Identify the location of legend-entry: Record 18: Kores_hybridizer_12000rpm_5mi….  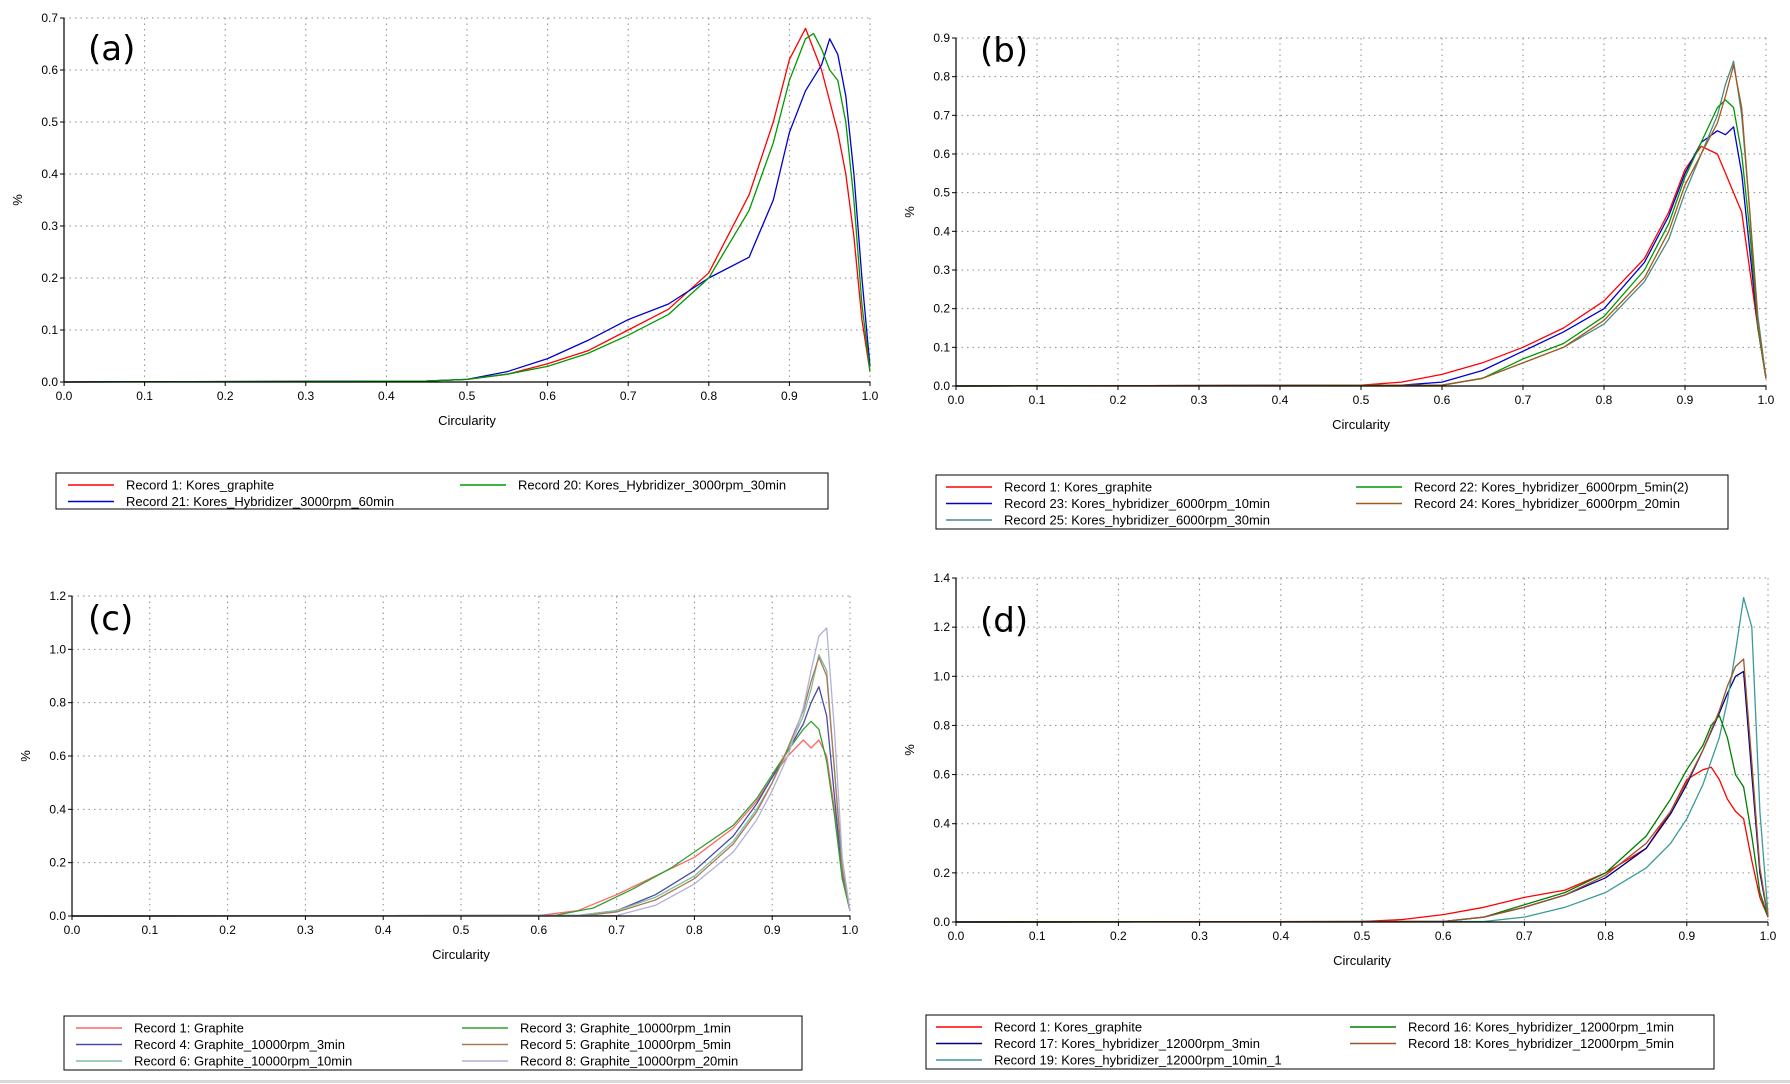
(1541, 1043).